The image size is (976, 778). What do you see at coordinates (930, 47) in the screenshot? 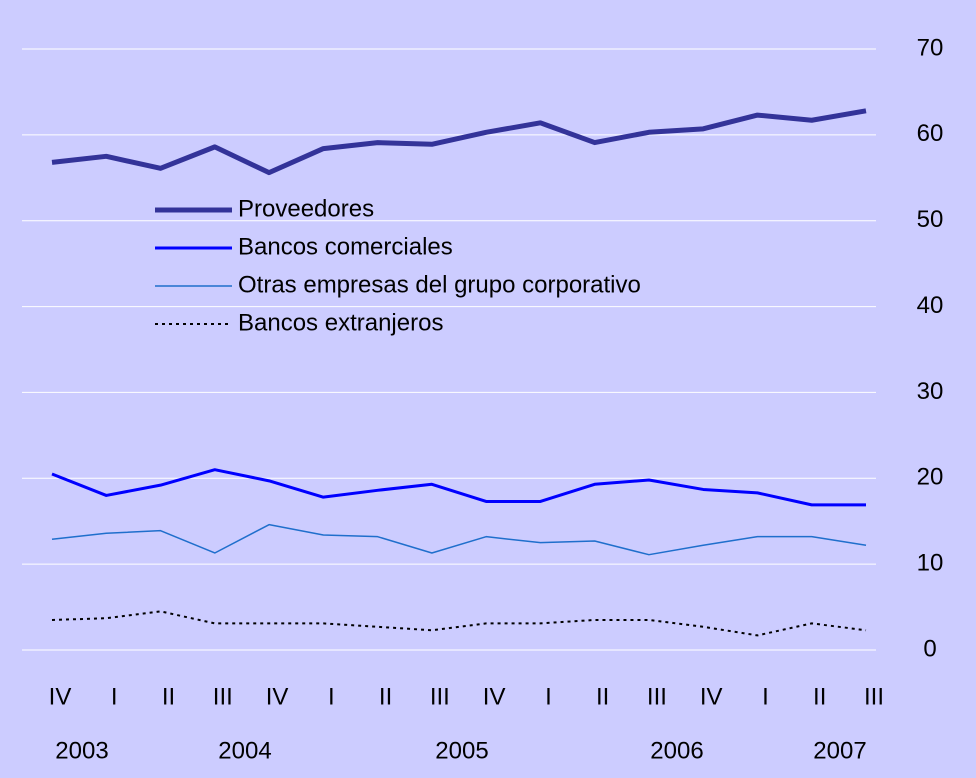
I see `y-tick-label: 70` at bounding box center [930, 47].